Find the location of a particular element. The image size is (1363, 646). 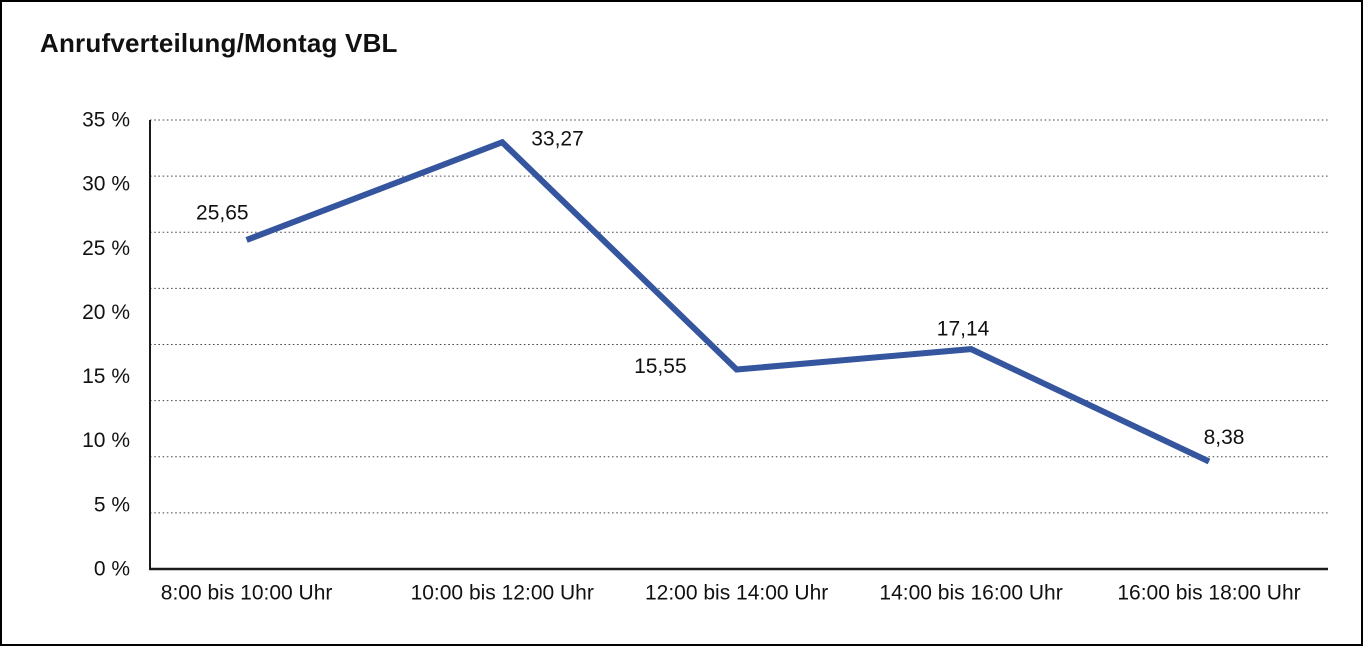

x-axis-category-label: 10:00 bis 12:00 Uhr is located at coordinates (502, 593).